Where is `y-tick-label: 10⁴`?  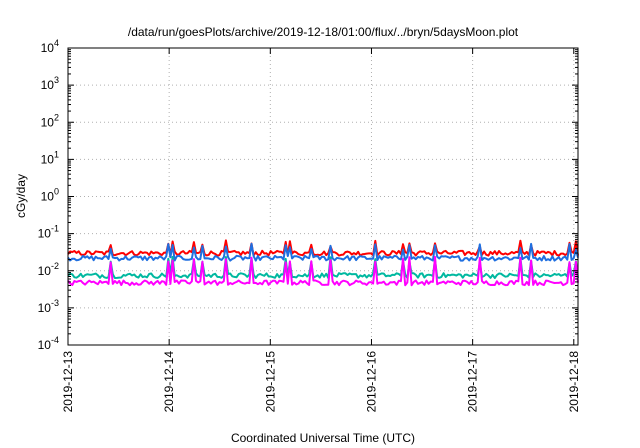
y-tick-label: 10⁴ is located at coordinates (50, 46).